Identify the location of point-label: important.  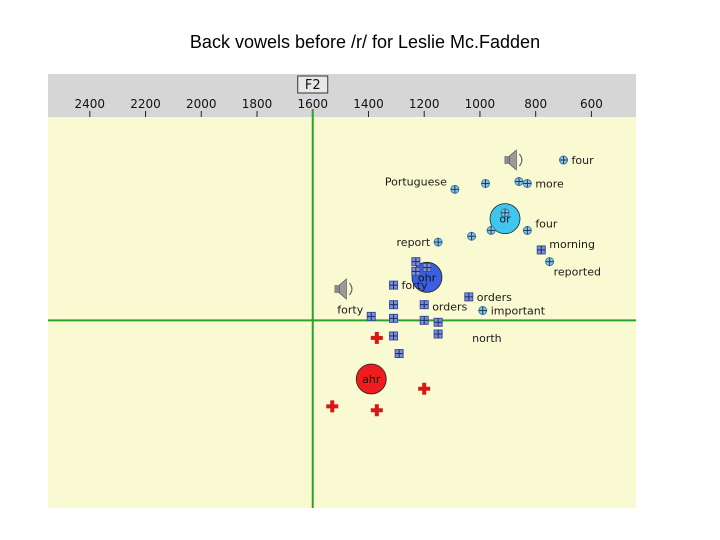
(518, 311).